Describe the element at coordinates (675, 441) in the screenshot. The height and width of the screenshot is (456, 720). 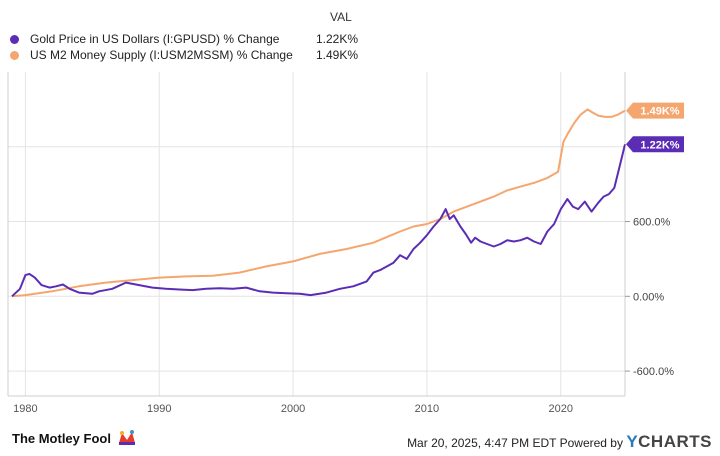
I see `ycharts-logo-text: CHARTS` at that location.